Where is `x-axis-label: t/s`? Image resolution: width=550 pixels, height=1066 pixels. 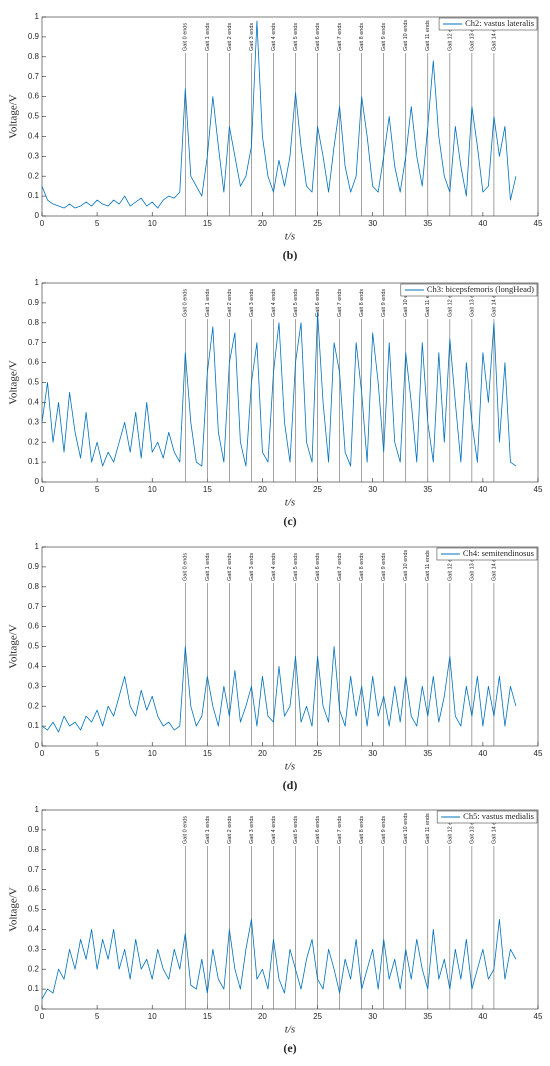
x-axis-label: t/s is located at coordinates (290, 767).